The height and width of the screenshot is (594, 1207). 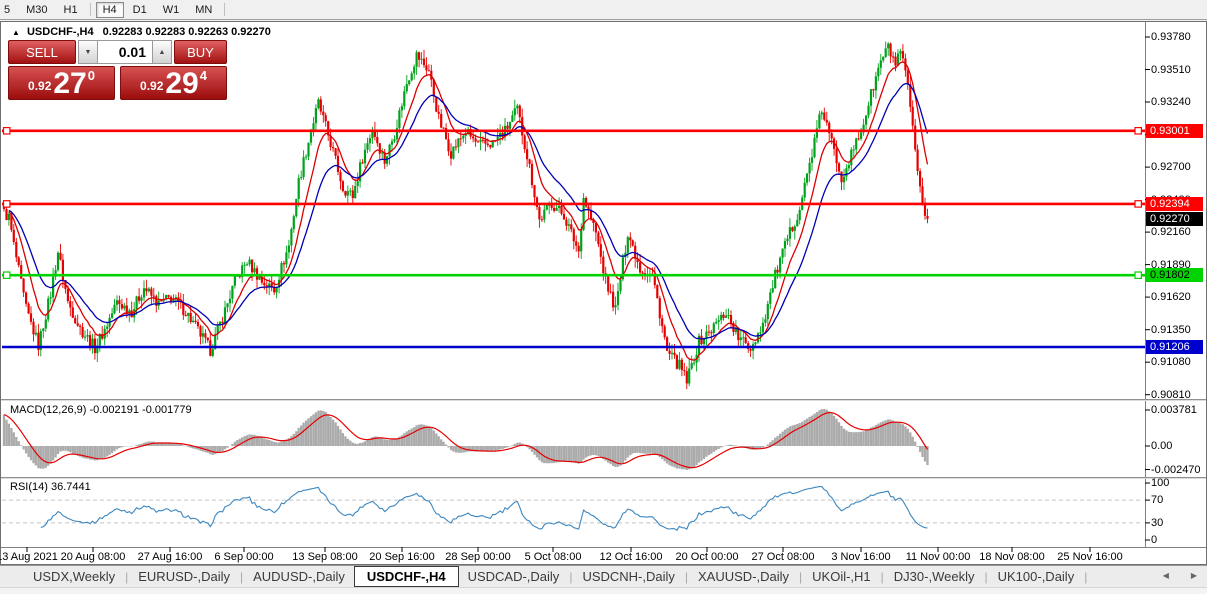 I want to click on time-axis-label: 18 Nov 08:00, so click(x=1012, y=557).